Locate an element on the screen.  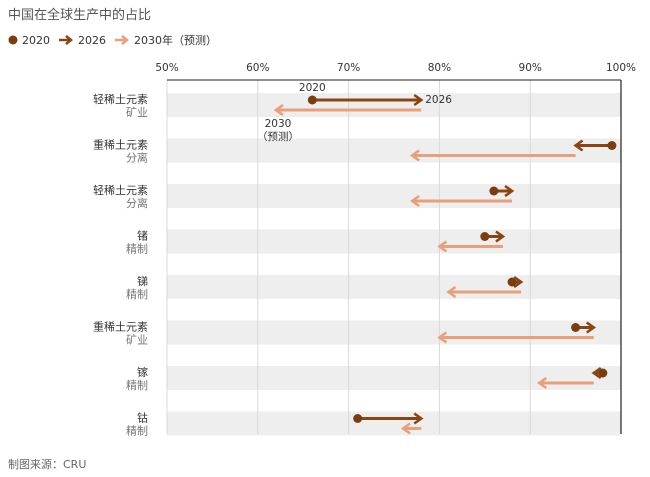
x-tick-label: 90% is located at coordinates (530, 68).